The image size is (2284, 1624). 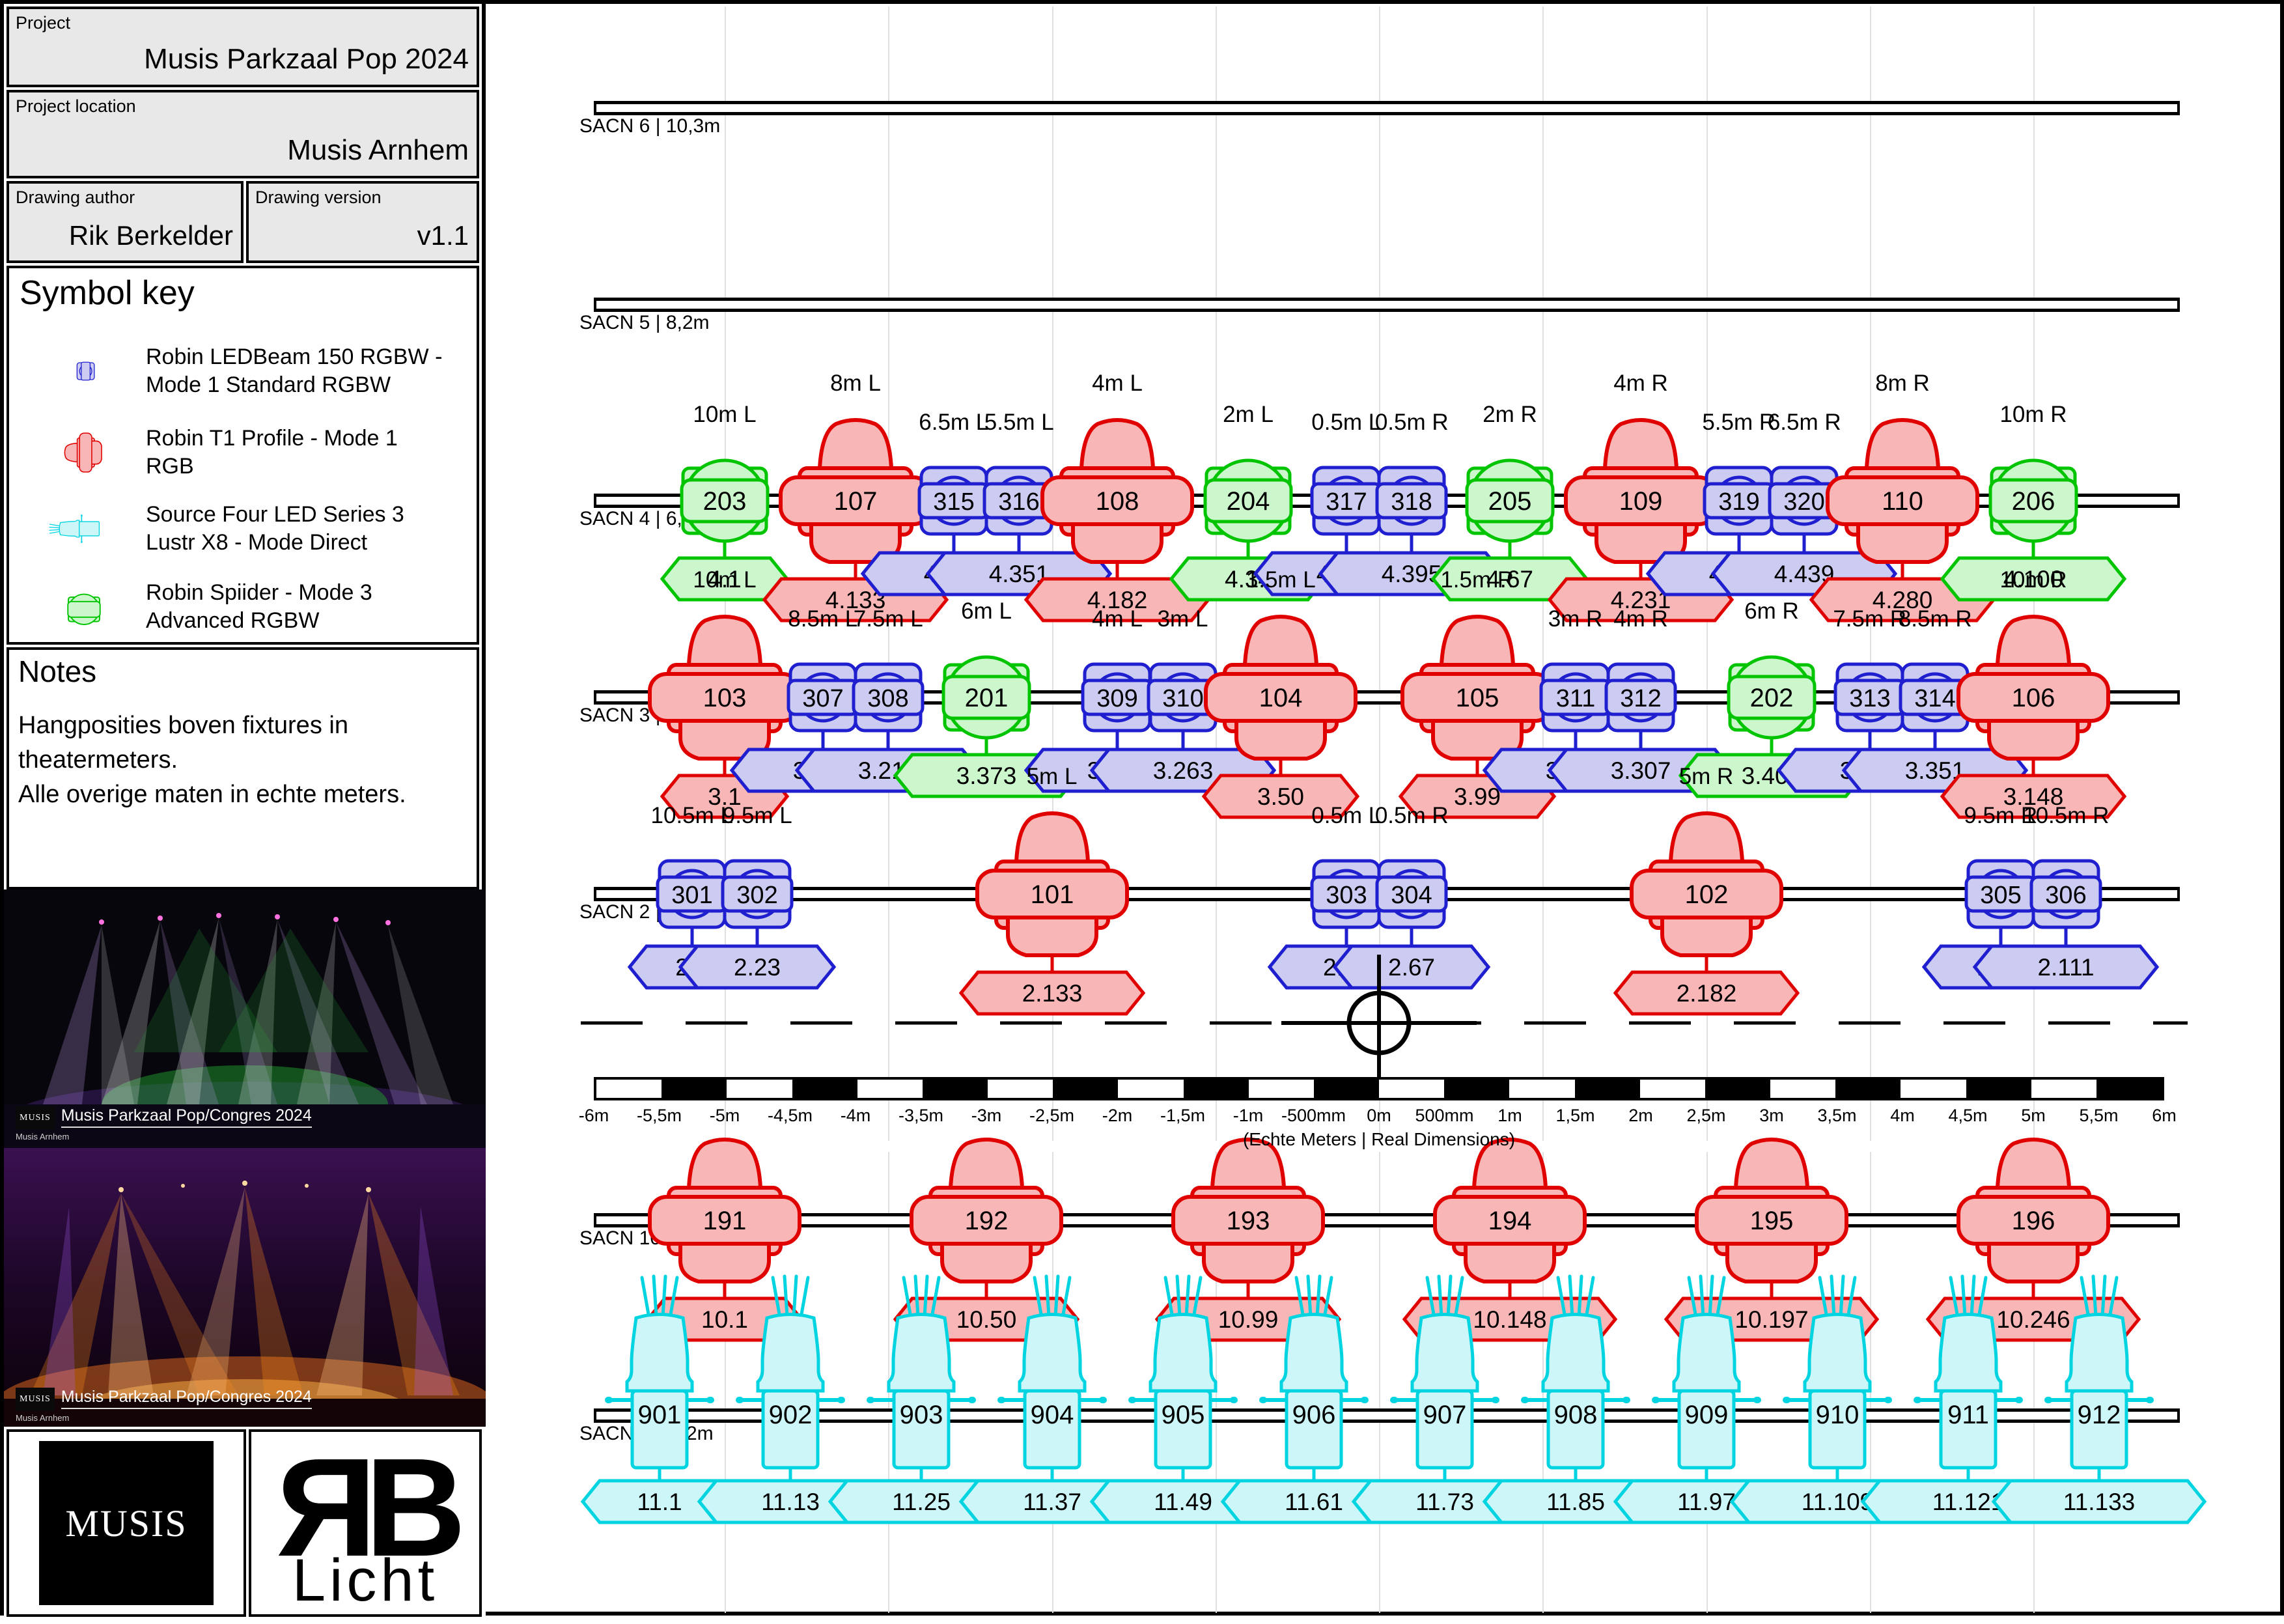 I want to click on svg-text: 2.182, so click(x=1706, y=994).